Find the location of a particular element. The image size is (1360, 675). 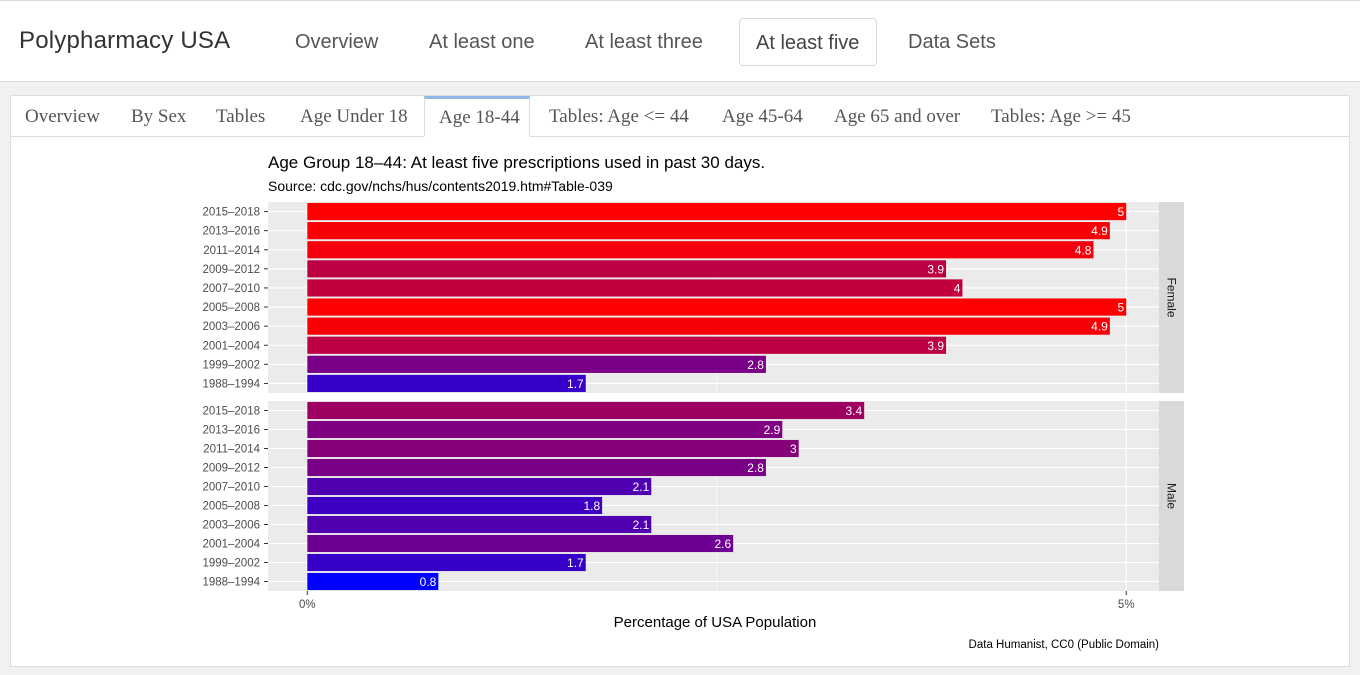

data-label-female-2: 4.8 is located at coordinates (1083, 250).